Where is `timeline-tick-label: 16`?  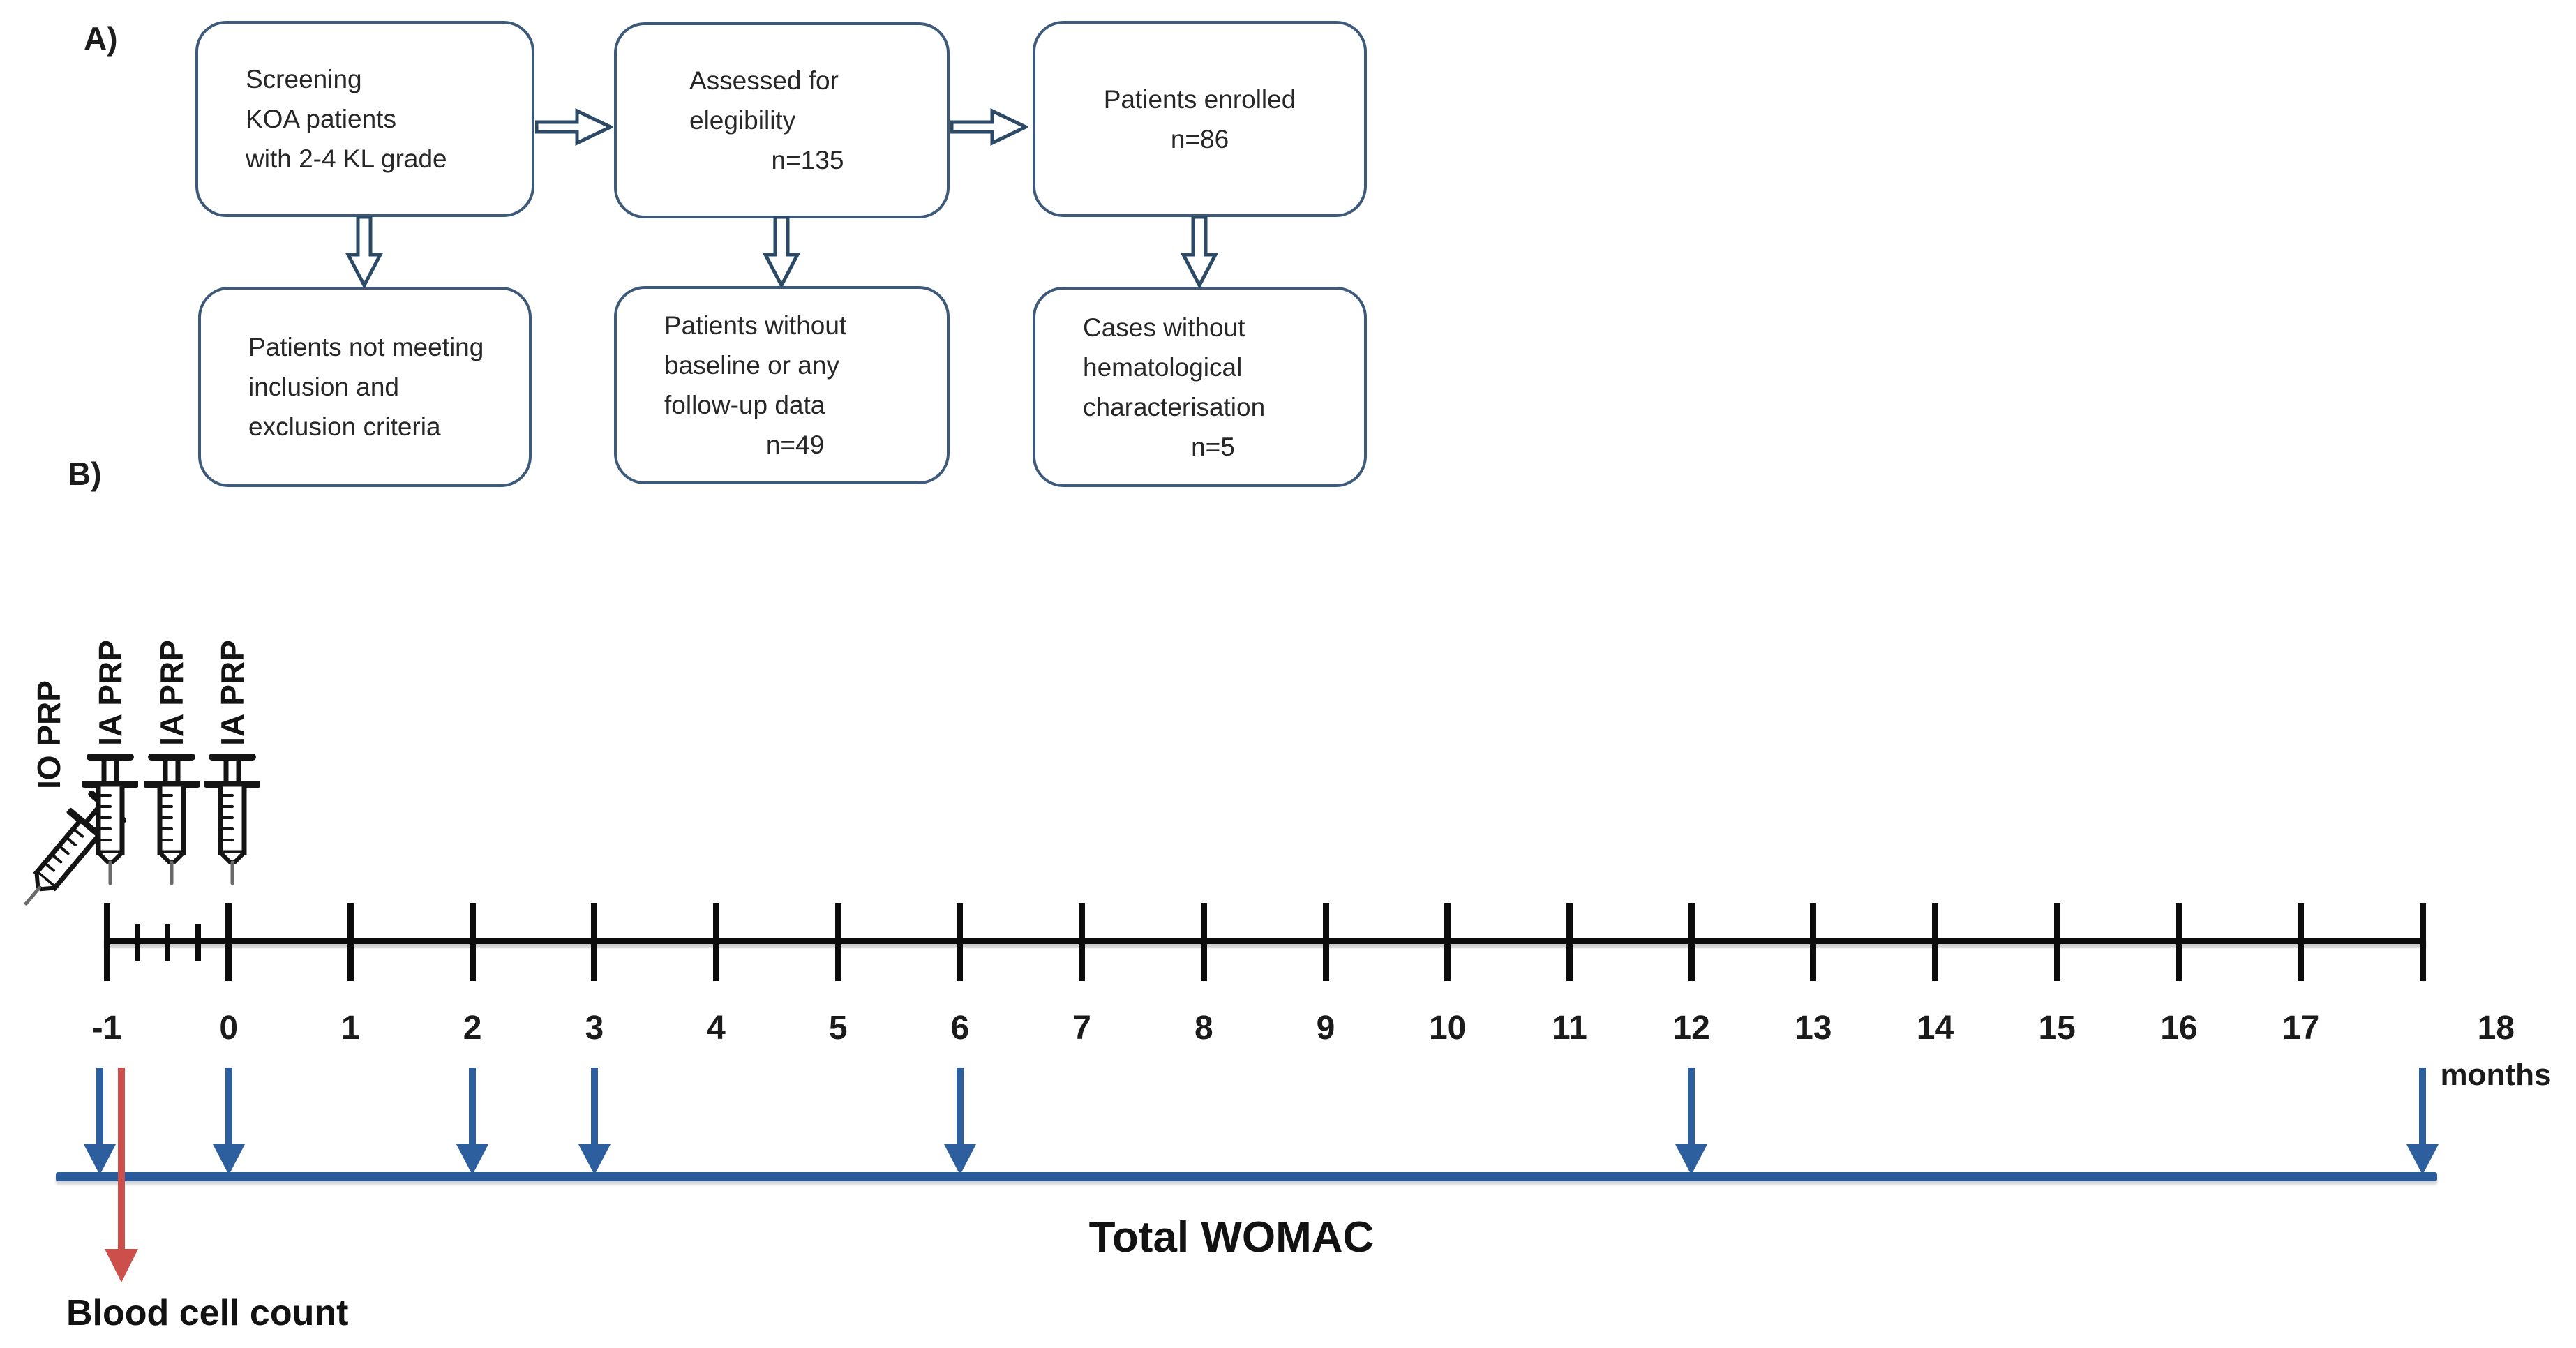 timeline-tick-label: 16 is located at coordinates (2179, 1028).